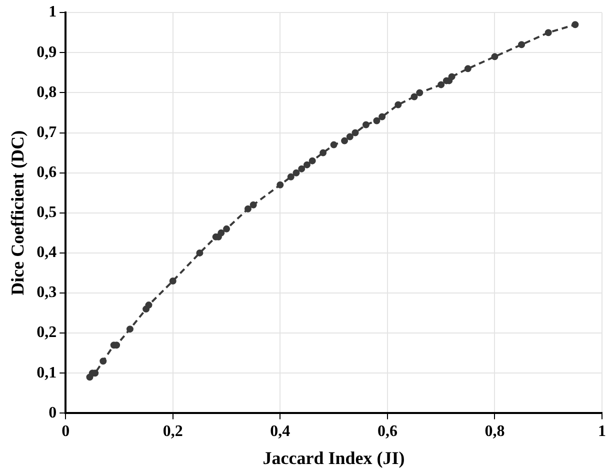  I want to click on y-tick-label: 1, so click(52, 12).